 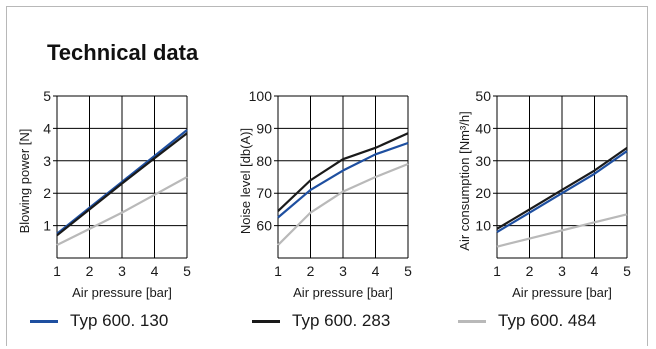 I want to click on legend-item-typ-600-484: Typ 600. 484, so click(x=527, y=321).